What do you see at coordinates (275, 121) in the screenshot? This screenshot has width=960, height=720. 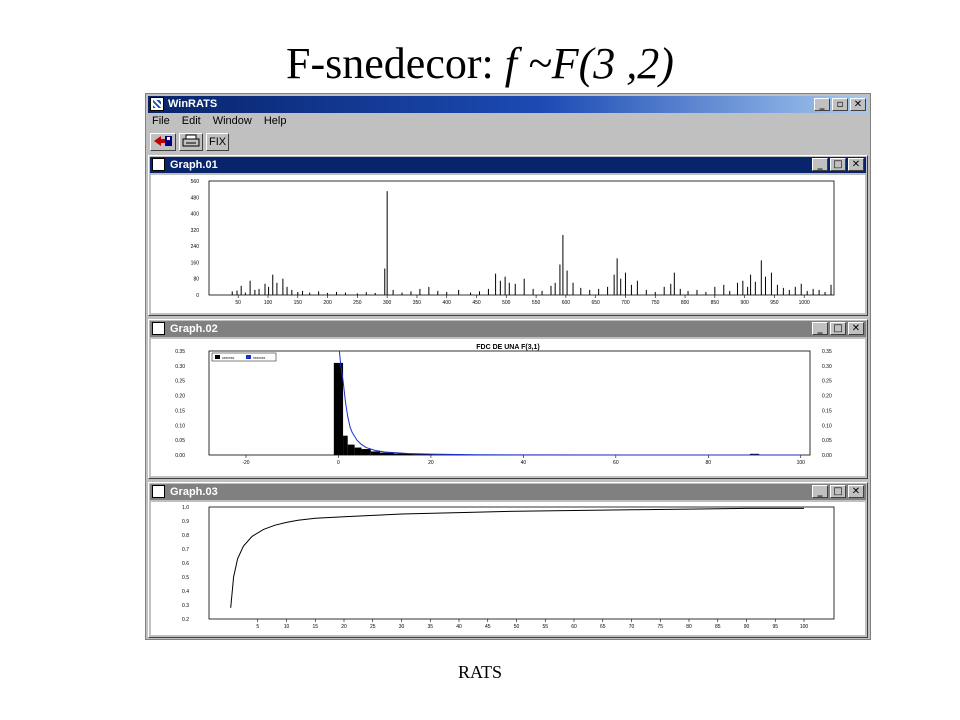 I see `menu-help: Help` at bounding box center [275, 121].